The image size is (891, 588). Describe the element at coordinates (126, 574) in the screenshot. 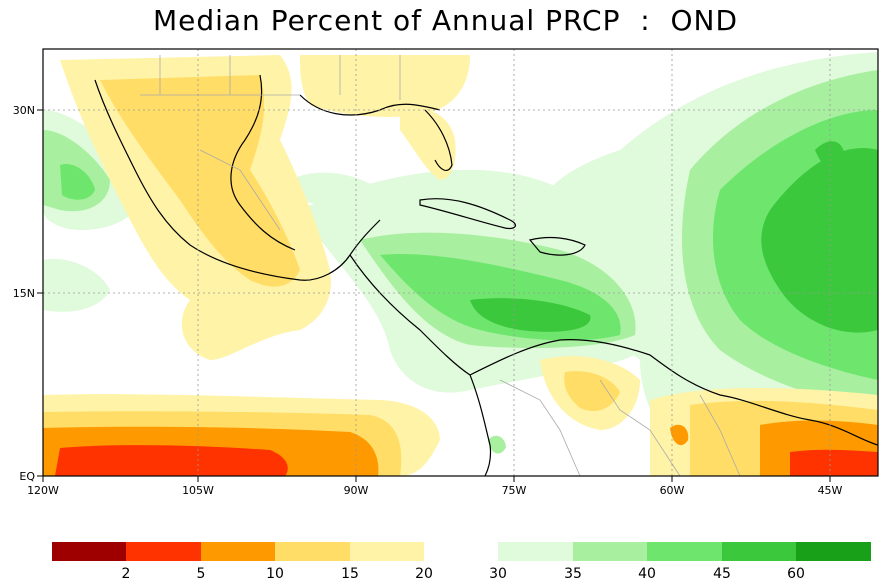

I see `legend-label-2: 2` at that location.